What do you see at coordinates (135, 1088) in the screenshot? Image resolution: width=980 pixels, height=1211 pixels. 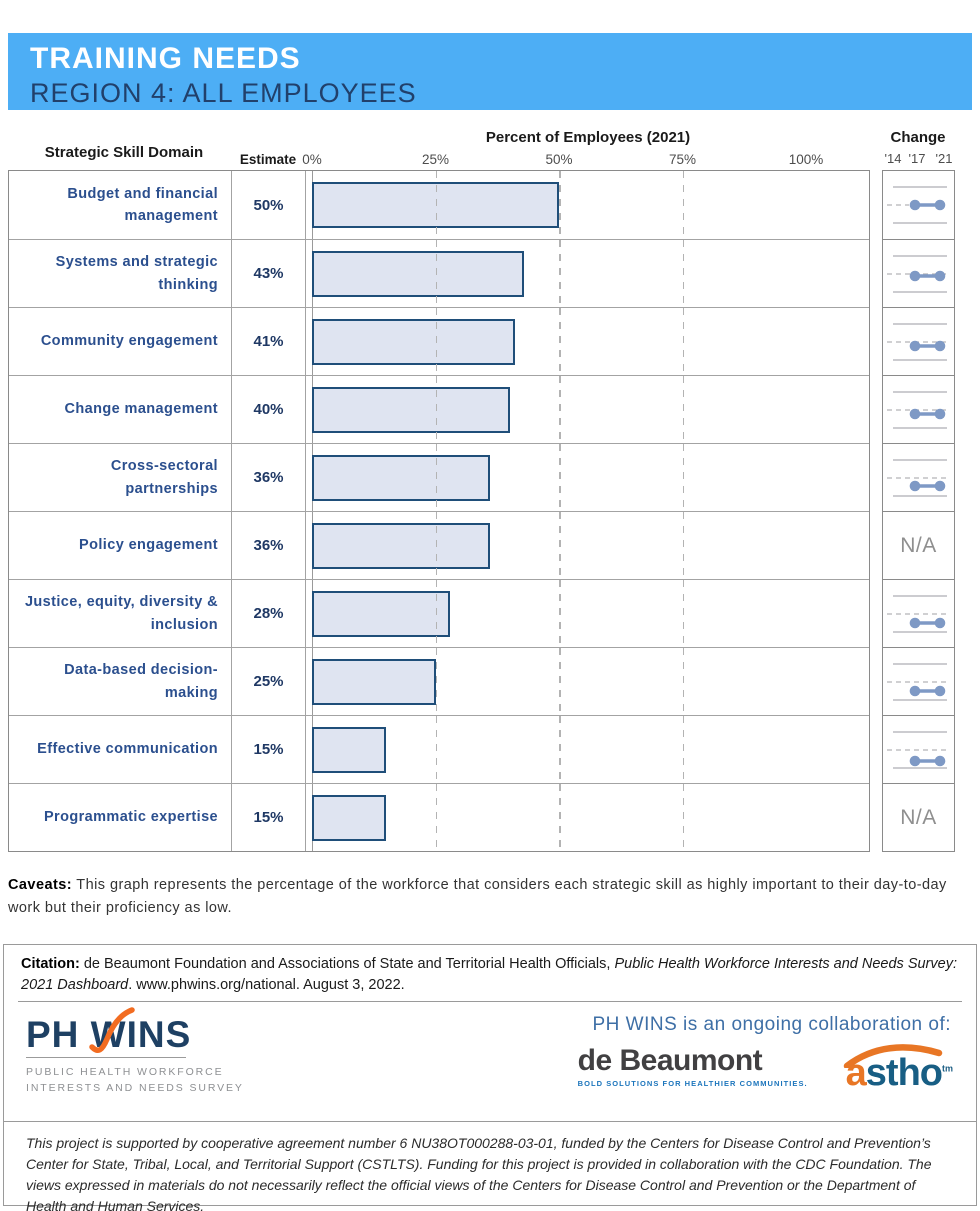 I see `phwins-tagline-2: INTERESTS AND NEEDS SURVEY` at bounding box center [135, 1088].